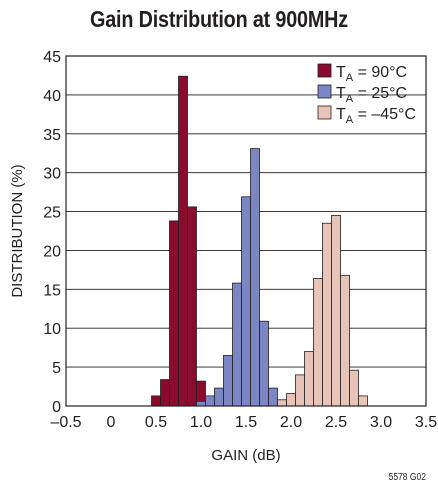  What do you see at coordinates (52, 96) in the screenshot?
I see `y-tick-label: 40` at bounding box center [52, 96].